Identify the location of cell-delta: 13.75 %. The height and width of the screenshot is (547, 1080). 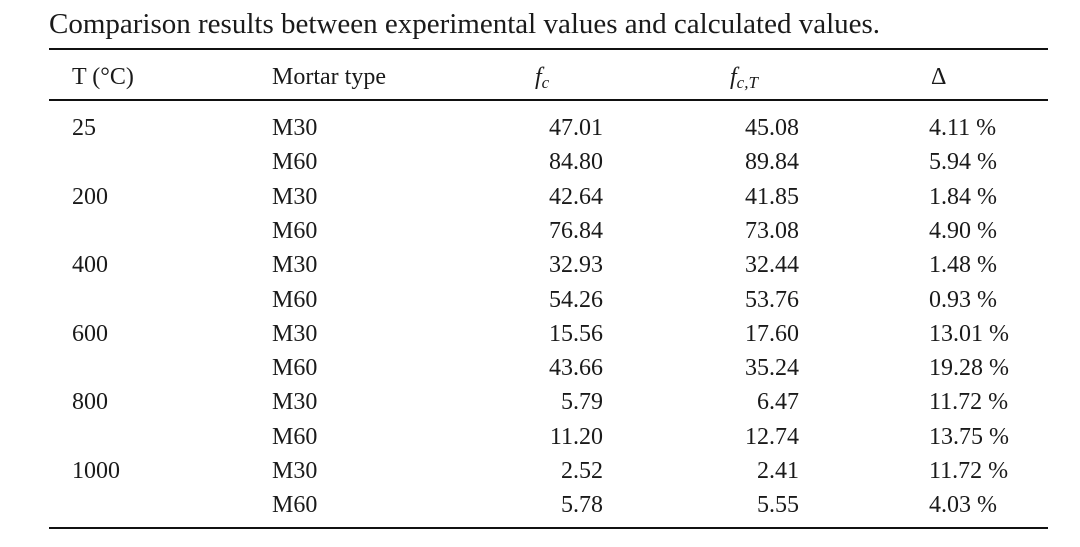
(969, 436).